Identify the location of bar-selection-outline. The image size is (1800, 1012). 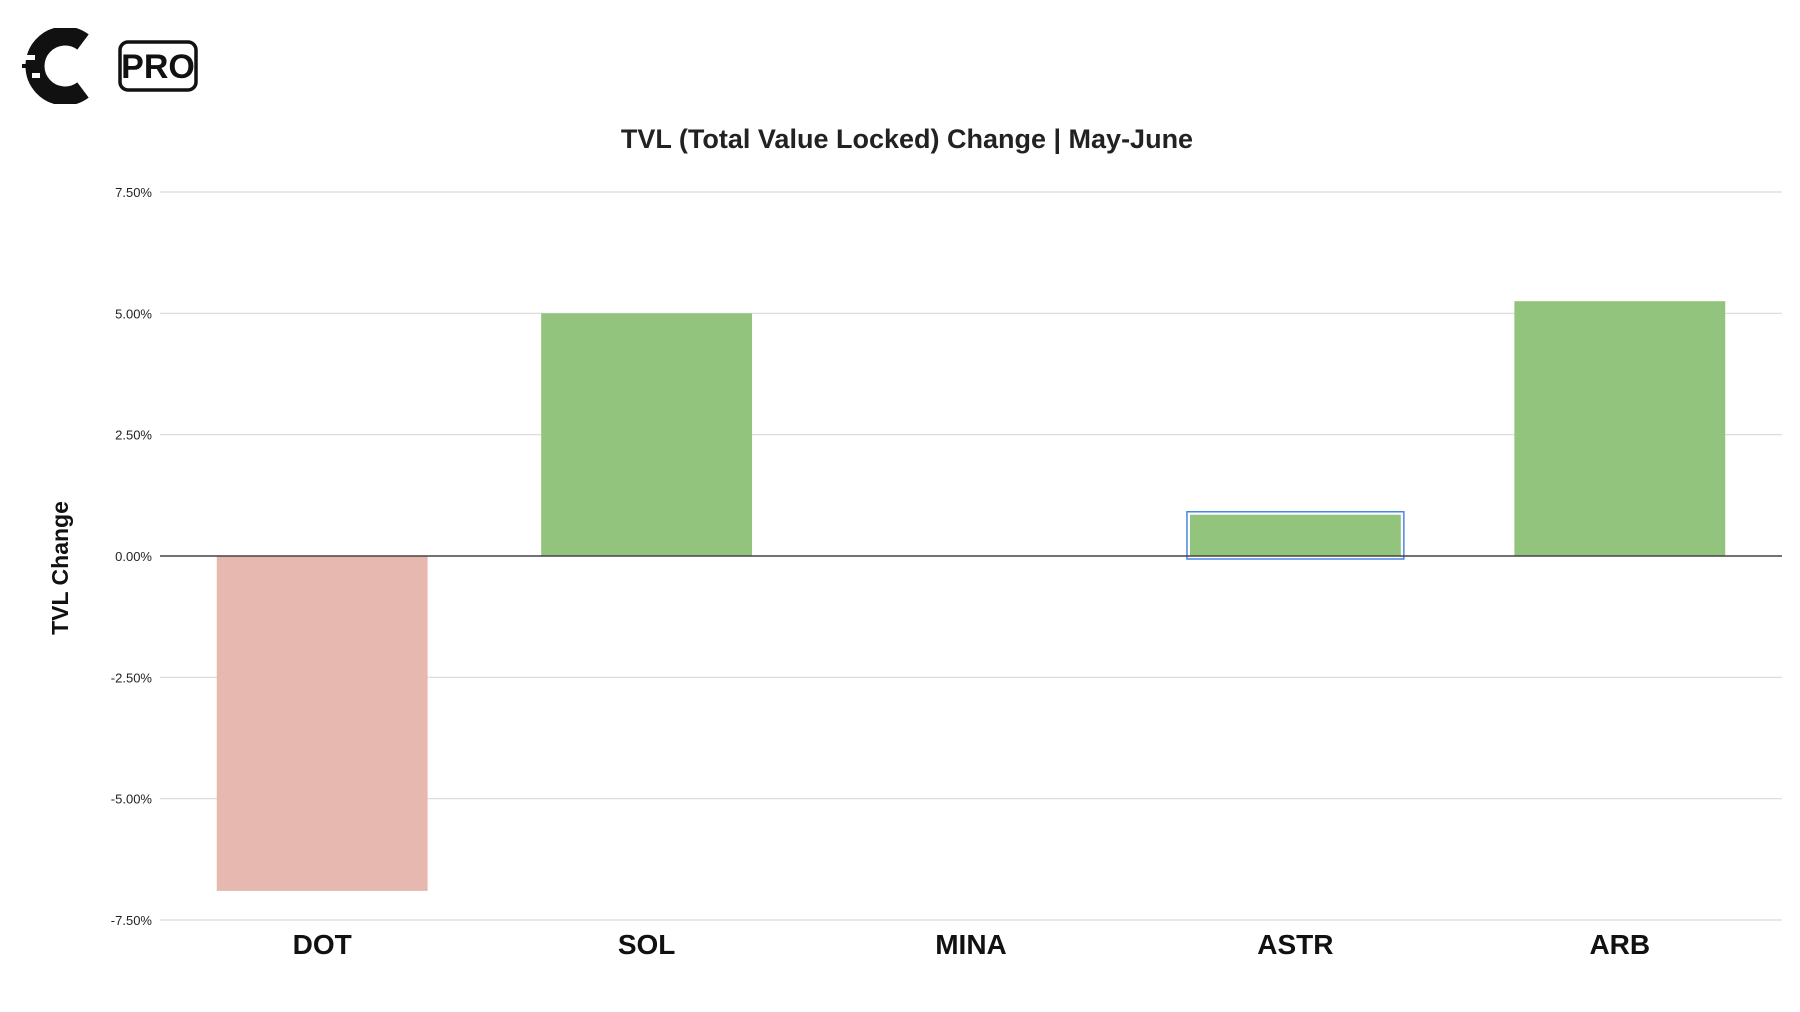
(1295, 535).